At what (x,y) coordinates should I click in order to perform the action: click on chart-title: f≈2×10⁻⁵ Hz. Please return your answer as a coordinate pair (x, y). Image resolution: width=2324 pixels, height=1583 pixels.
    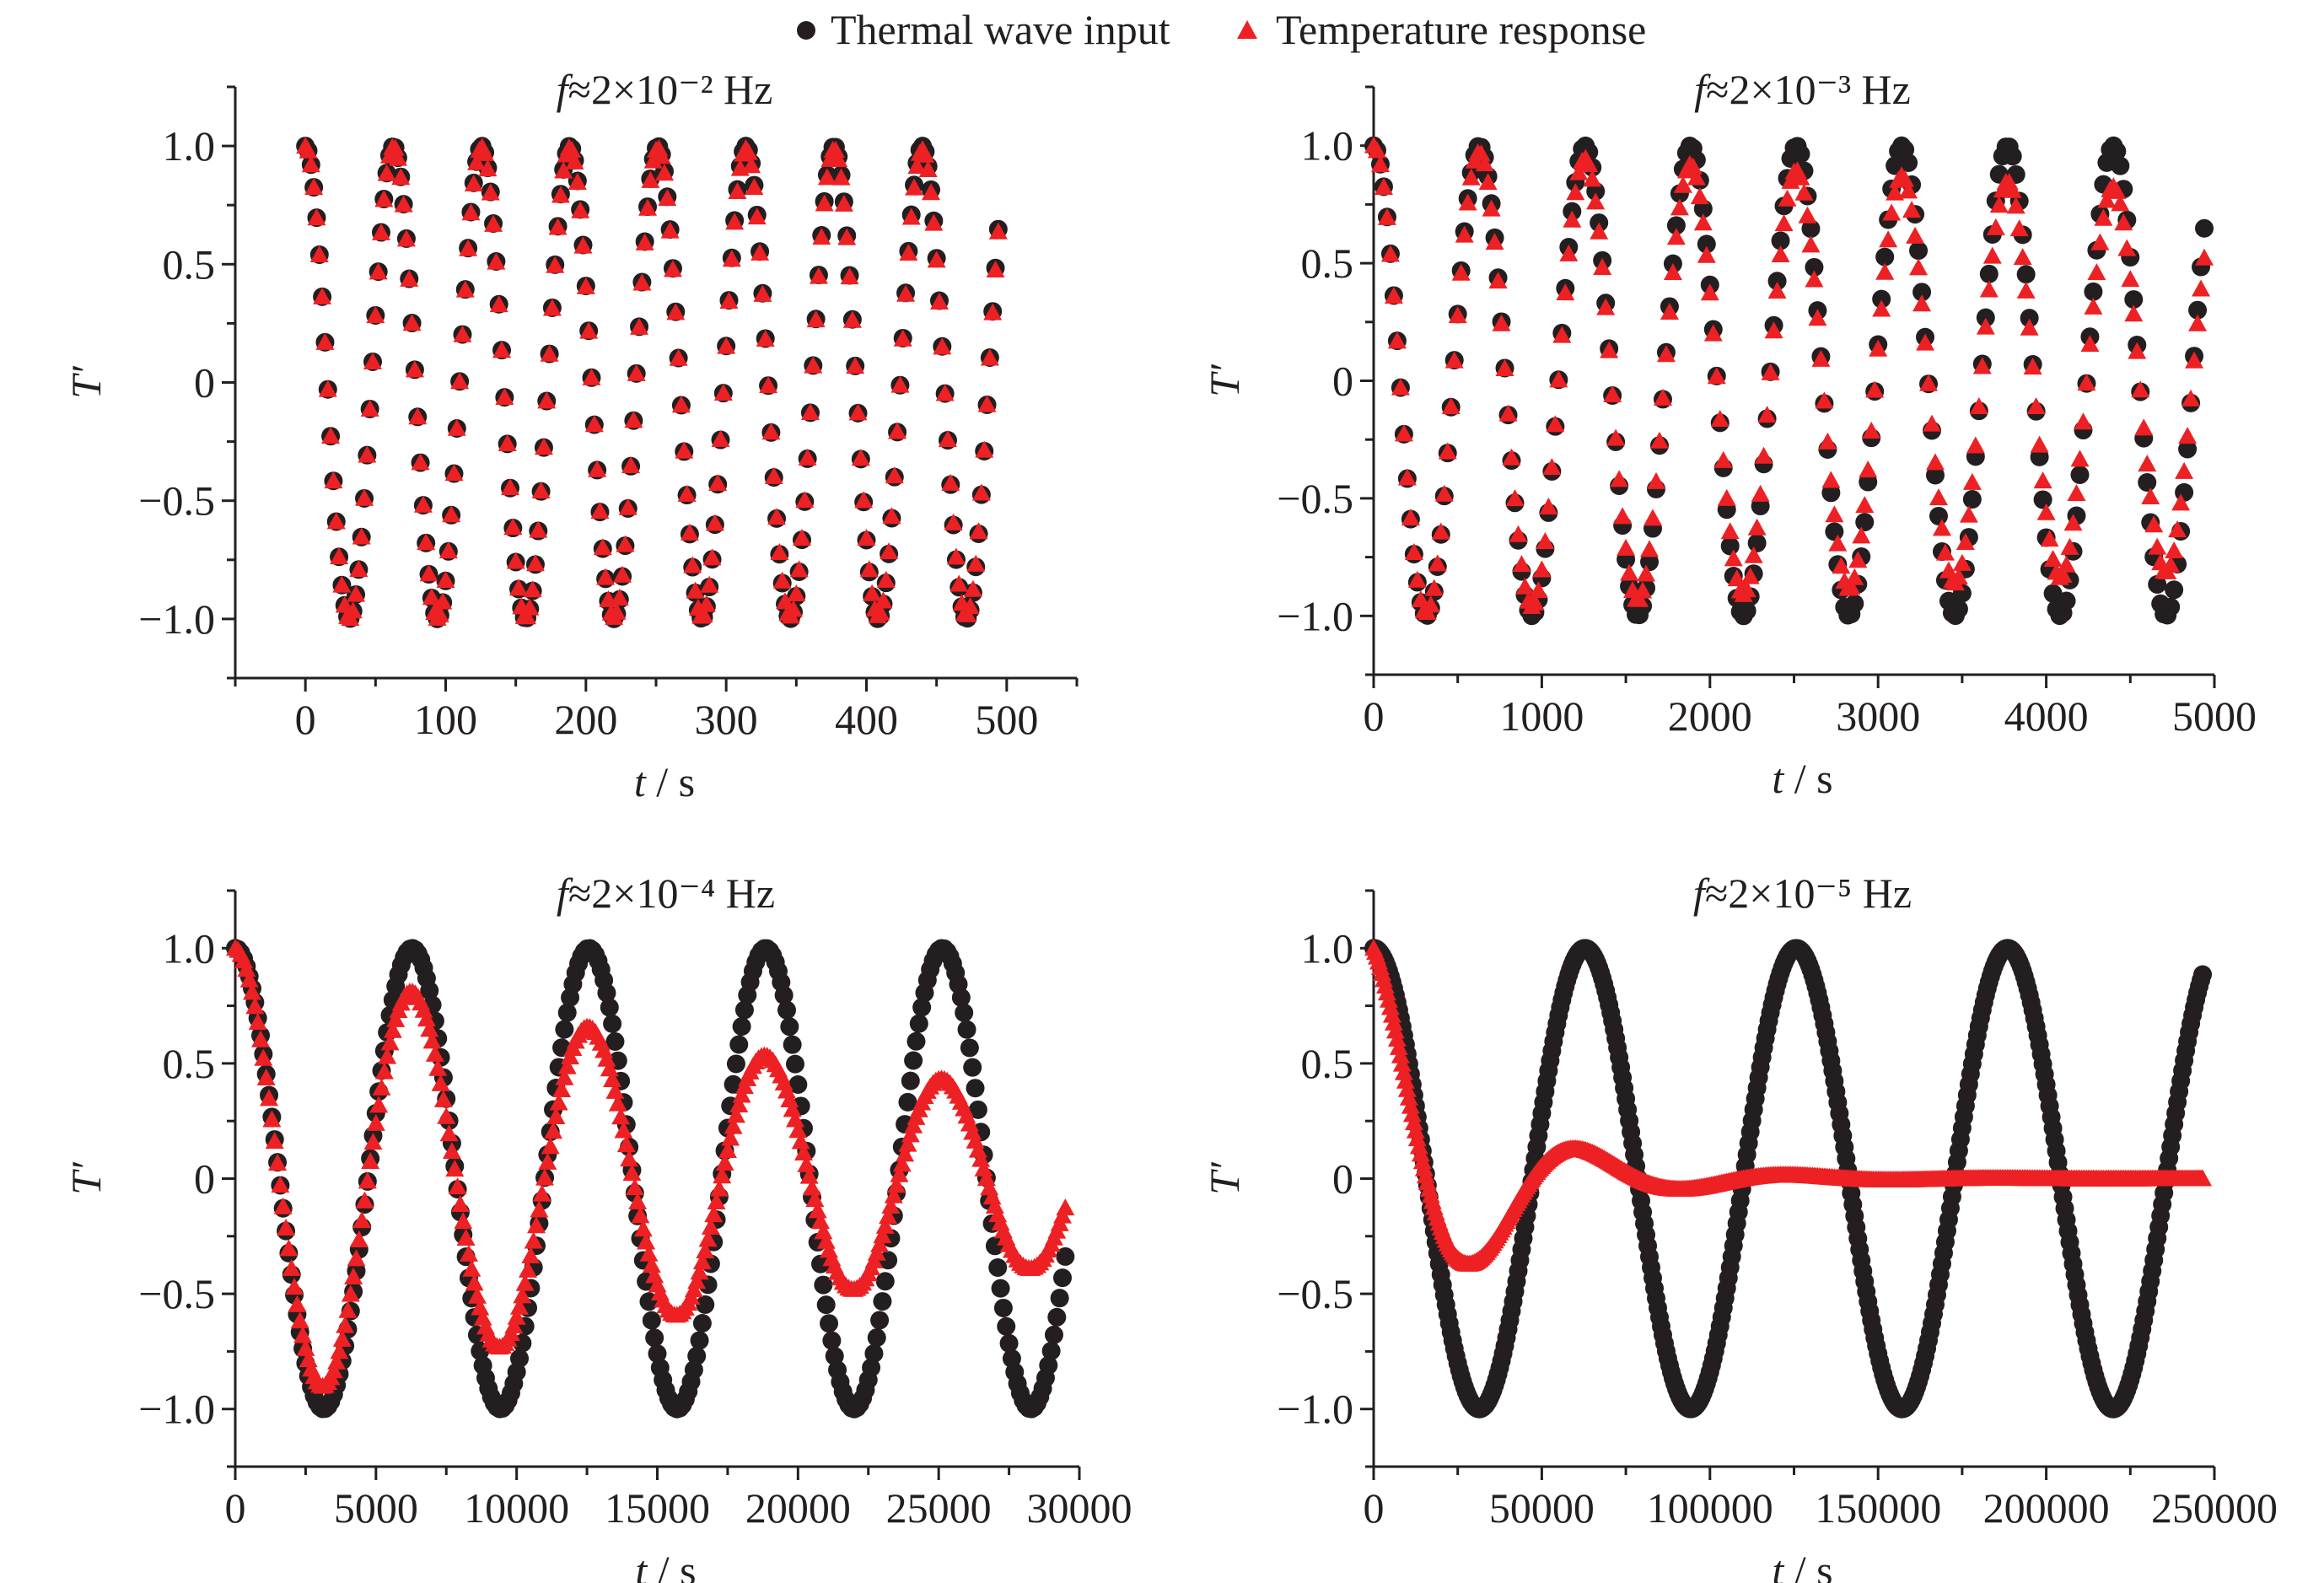
    Looking at the image, I should click on (1802, 893).